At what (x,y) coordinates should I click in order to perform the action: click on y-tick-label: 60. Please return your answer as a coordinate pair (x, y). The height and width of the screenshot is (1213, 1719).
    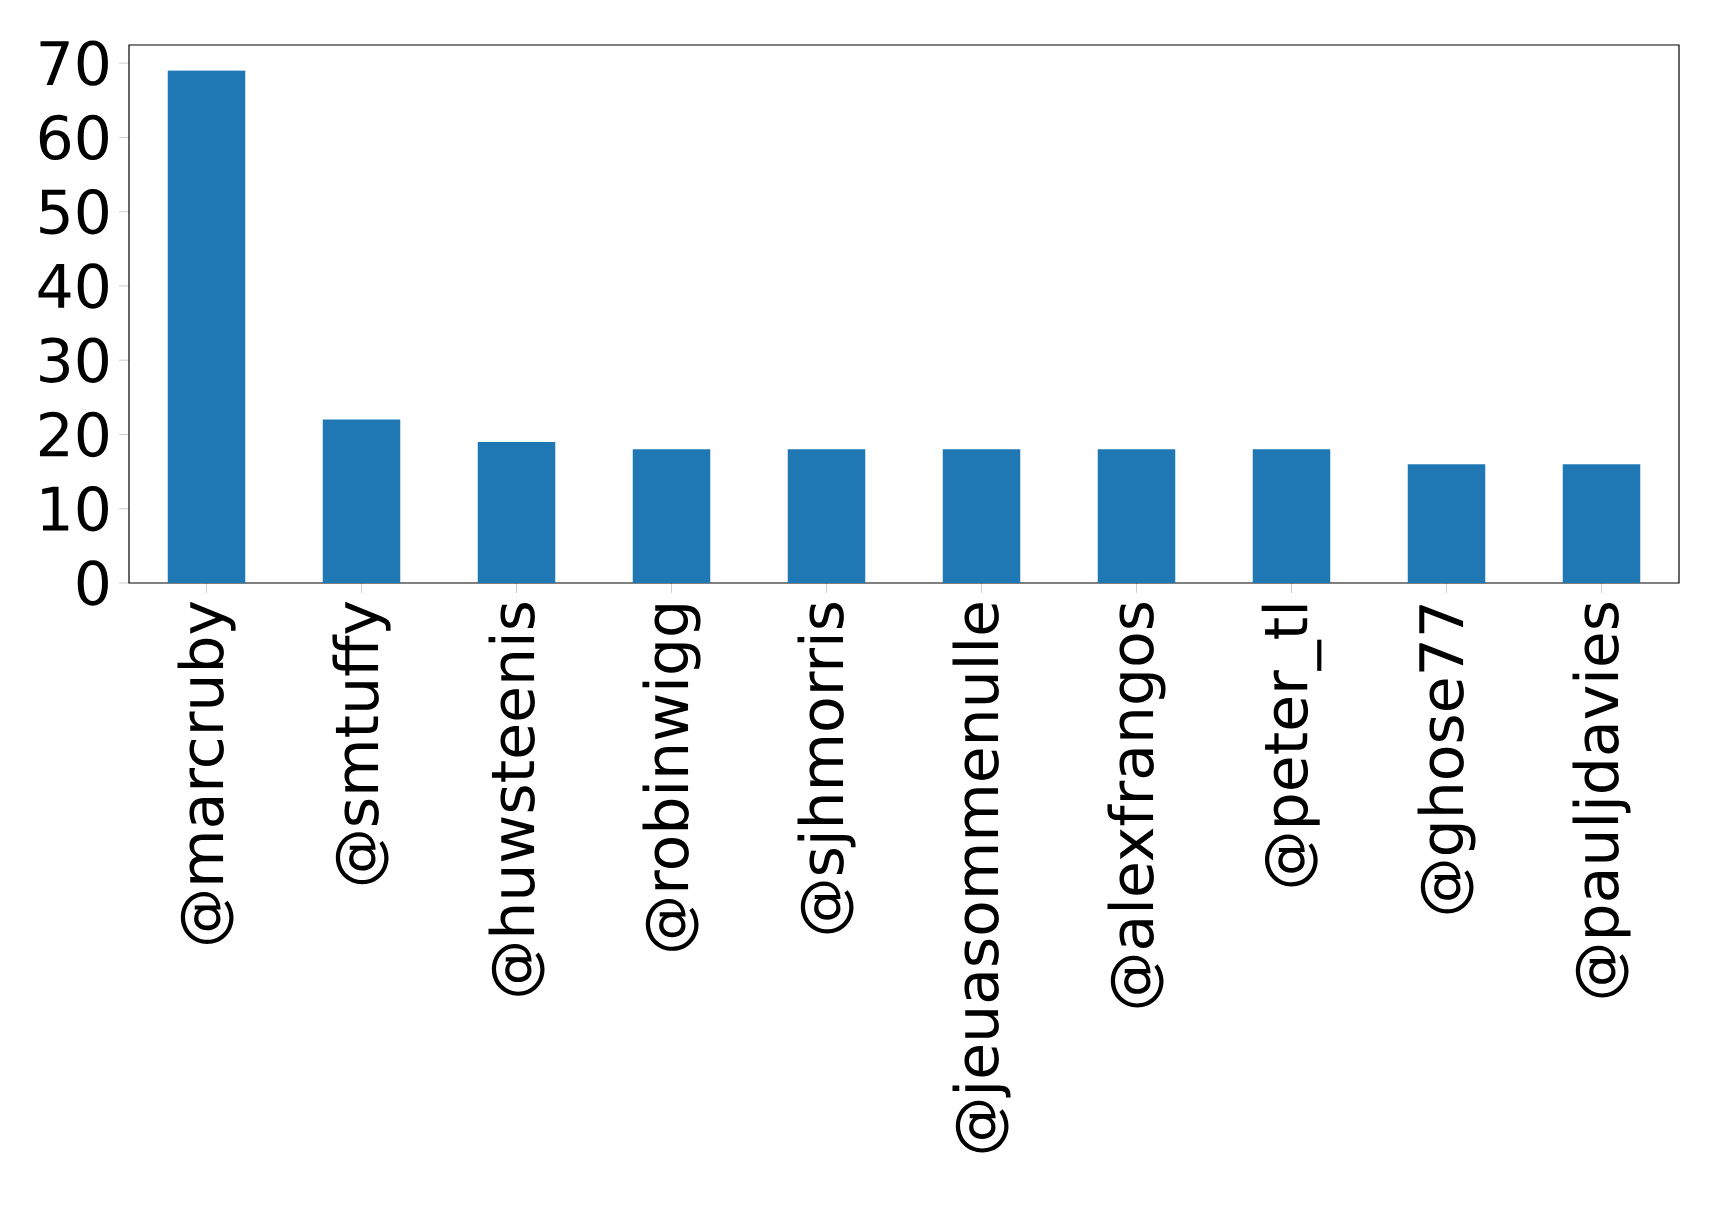
    Looking at the image, I should click on (73, 137).